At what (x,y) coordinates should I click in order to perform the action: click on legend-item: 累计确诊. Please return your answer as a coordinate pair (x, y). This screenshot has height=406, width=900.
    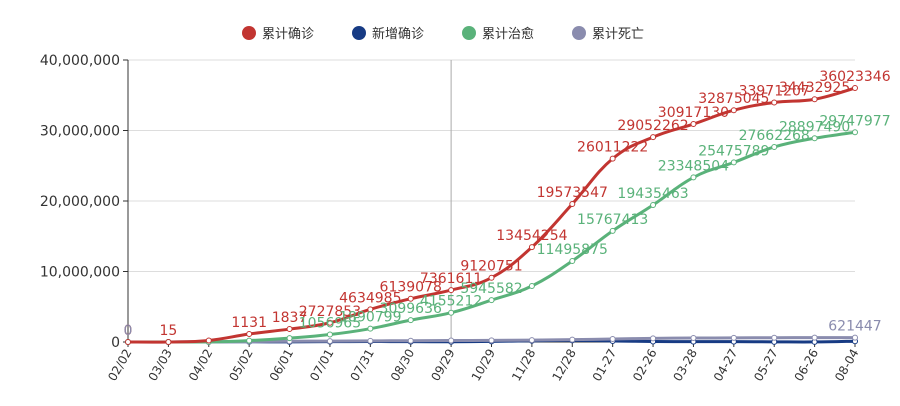
    Looking at the image, I should click on (278, 34).